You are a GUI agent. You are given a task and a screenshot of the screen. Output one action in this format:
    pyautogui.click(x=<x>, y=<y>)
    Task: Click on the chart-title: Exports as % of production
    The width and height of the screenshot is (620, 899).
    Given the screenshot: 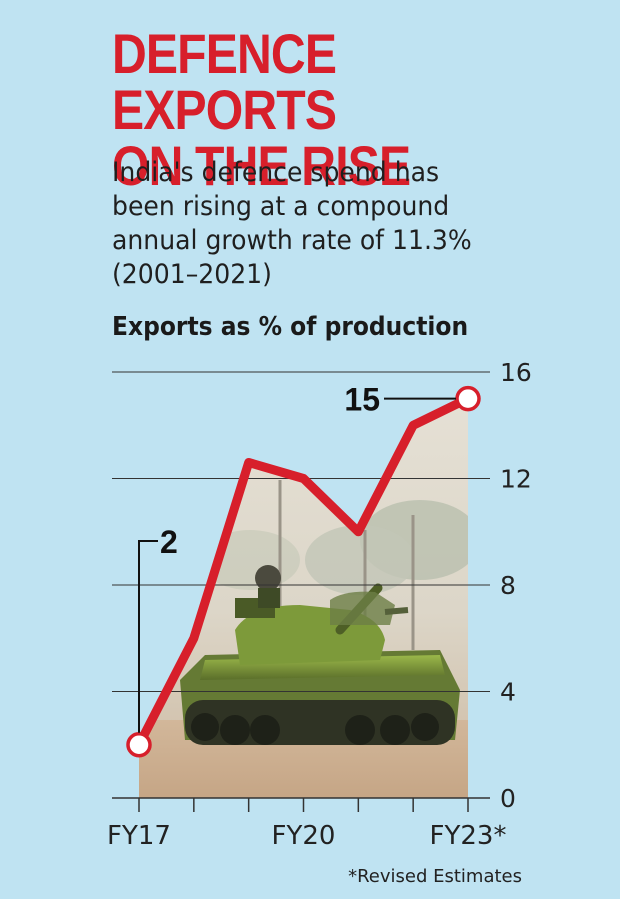 What is the action you would take?
    pyautogui.click(x=290, y=327)
    